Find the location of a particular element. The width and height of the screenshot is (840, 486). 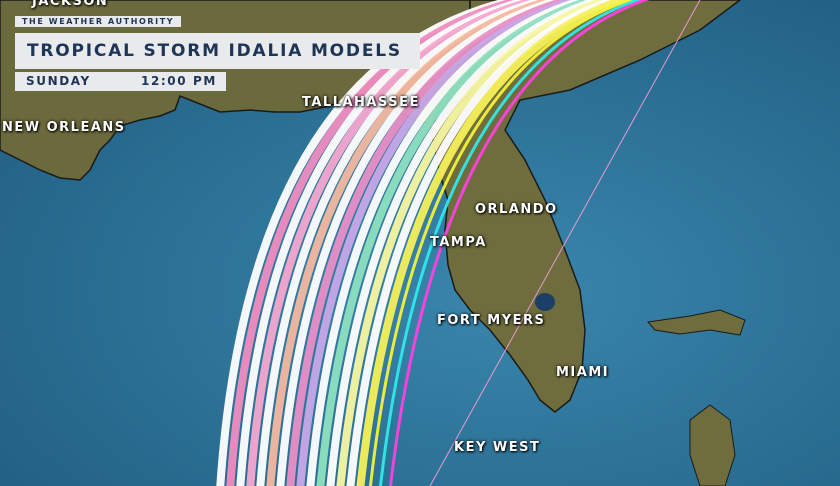

city-label-orlando: ORLANDO is located at coordinates (516, 209).